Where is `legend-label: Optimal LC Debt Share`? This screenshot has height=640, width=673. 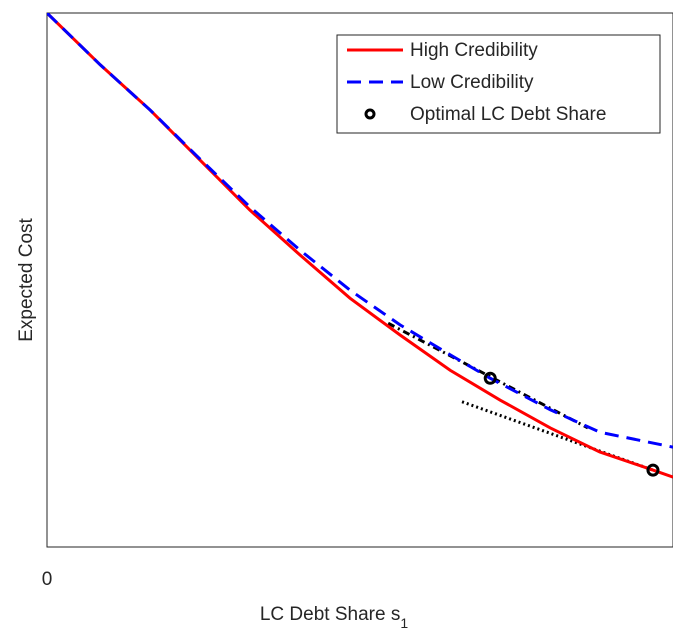 legend-label: Optimal LC Debt Share is located at coordinates (508, 114).